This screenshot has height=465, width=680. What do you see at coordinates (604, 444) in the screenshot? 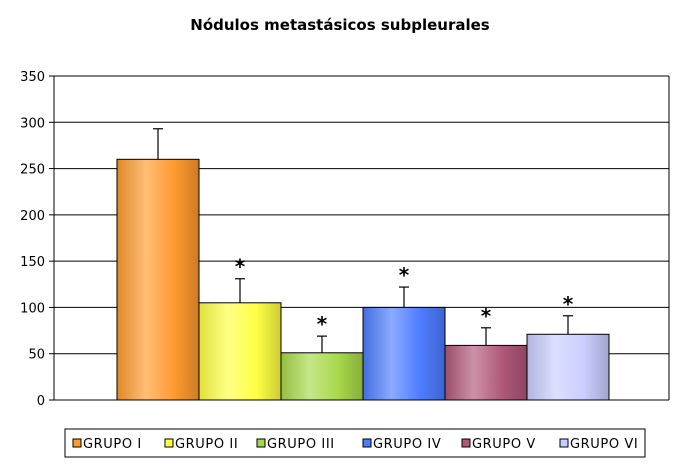
I see `legend-label: GRUPO VI` at bounding box center [604, 444].